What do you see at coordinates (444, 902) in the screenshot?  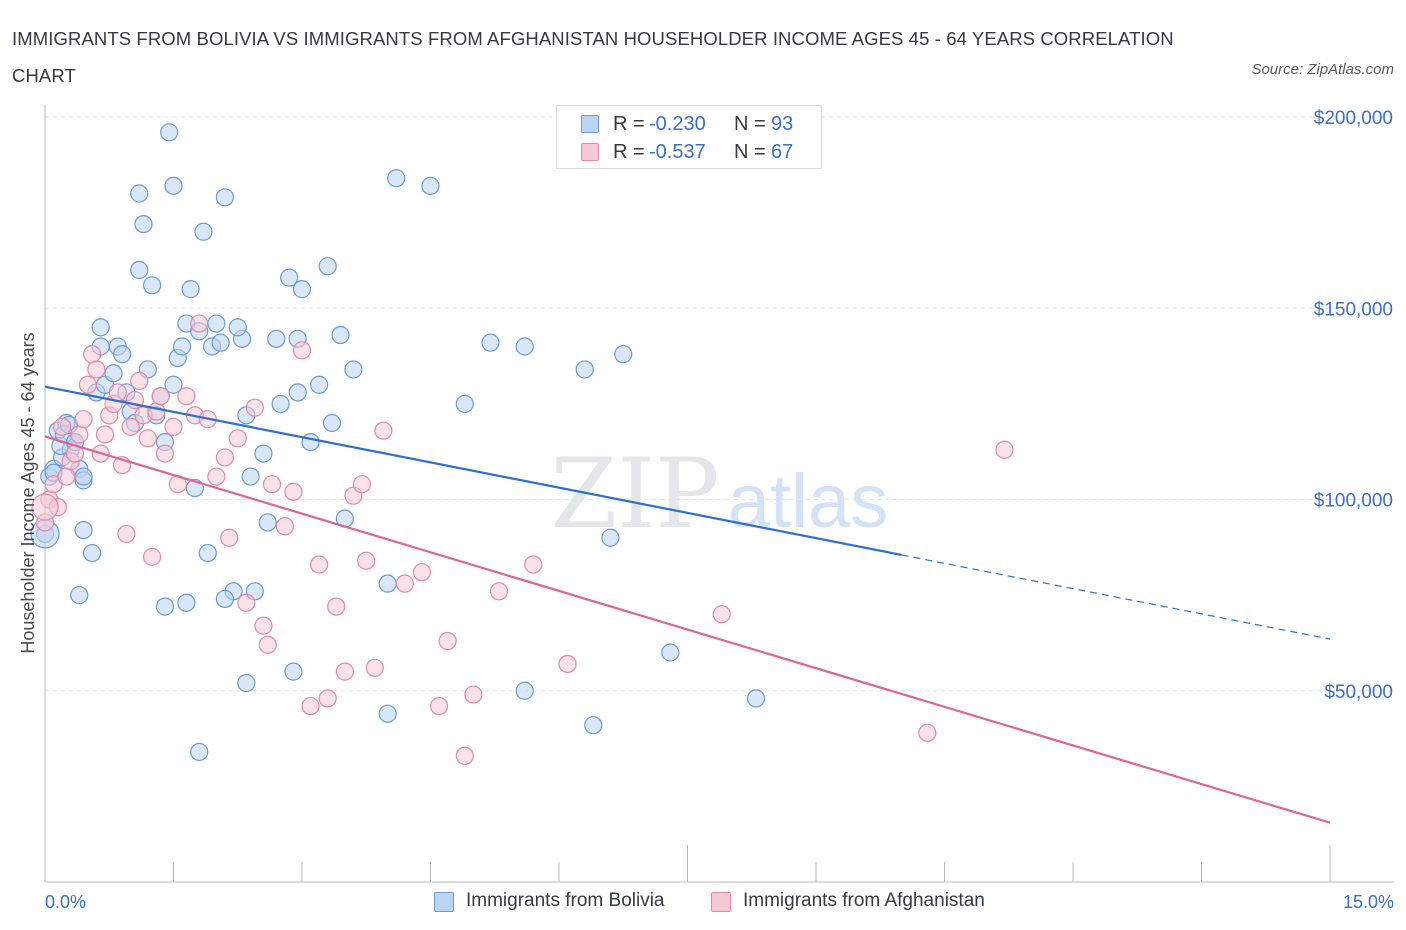 I see `bottom-legend-swatch-bolivia` at bounding box center [444, 902].